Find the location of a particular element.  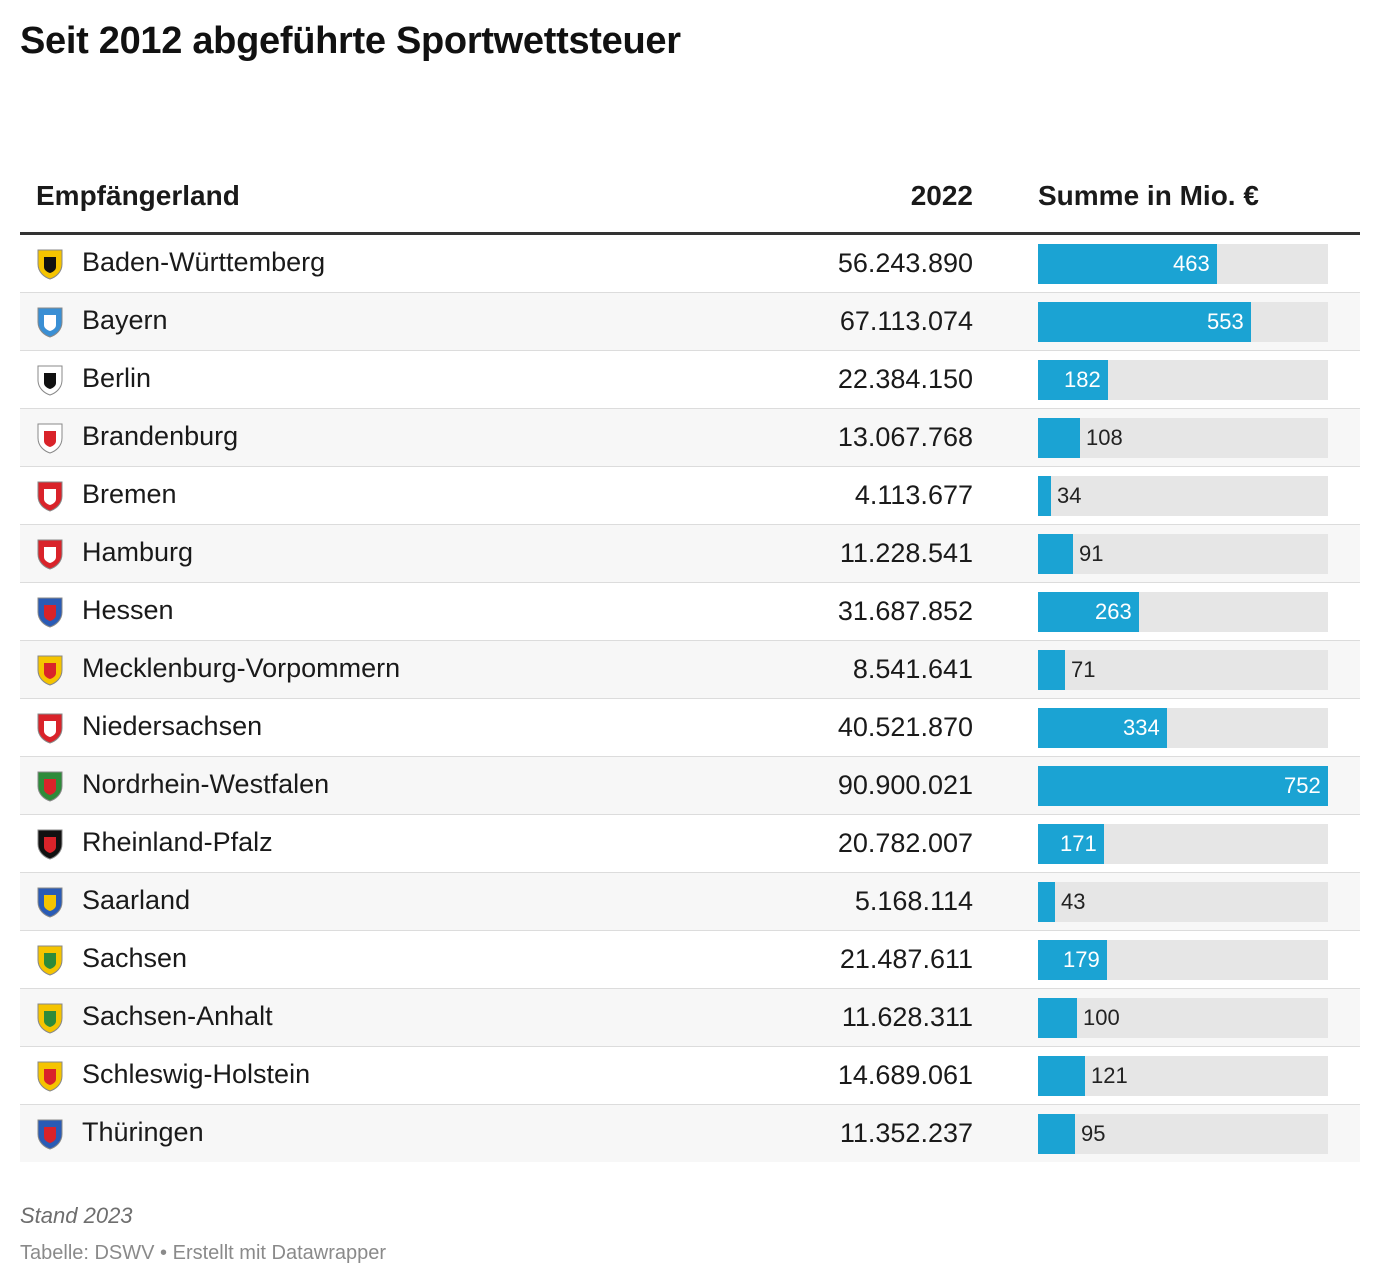

table-row: Saarland 5.168.114 43 is located at coordinates (690, 902).